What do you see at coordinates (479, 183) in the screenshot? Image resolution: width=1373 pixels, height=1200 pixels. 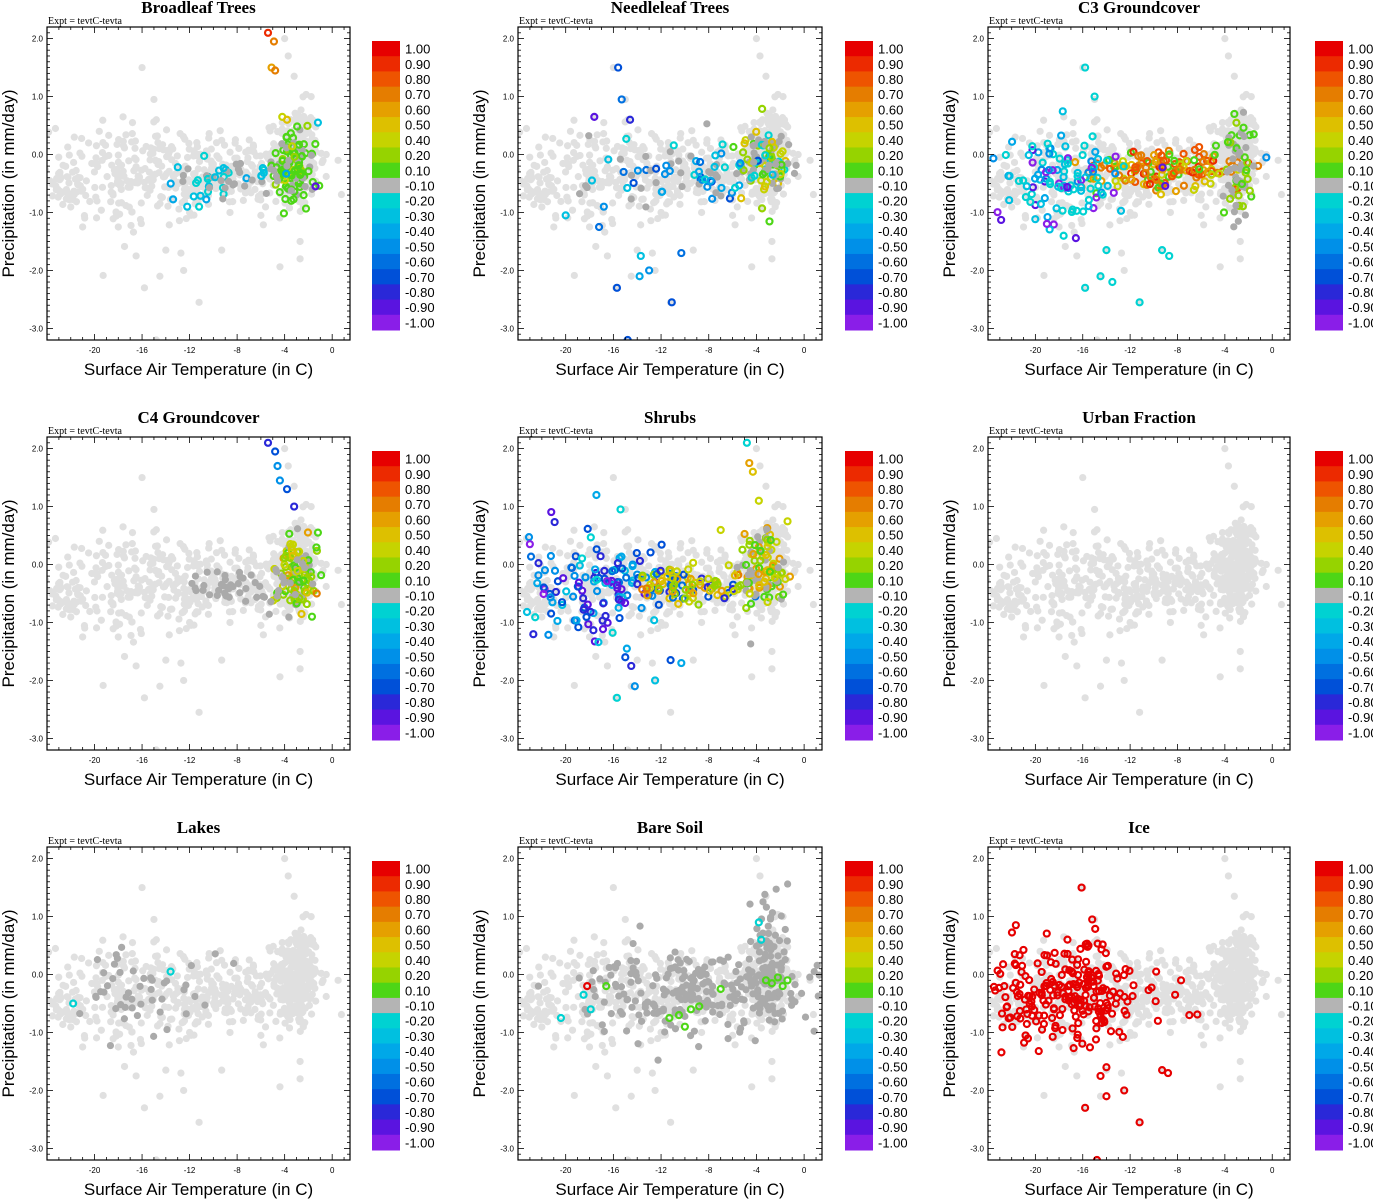 I see `y-axis-label: Precipitation (in mm/day)` at bounding box center [479, 183].